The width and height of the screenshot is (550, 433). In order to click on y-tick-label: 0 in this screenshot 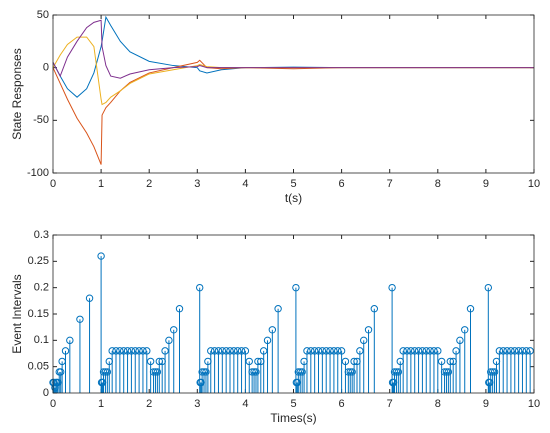, I will do `click(46, 68)`.